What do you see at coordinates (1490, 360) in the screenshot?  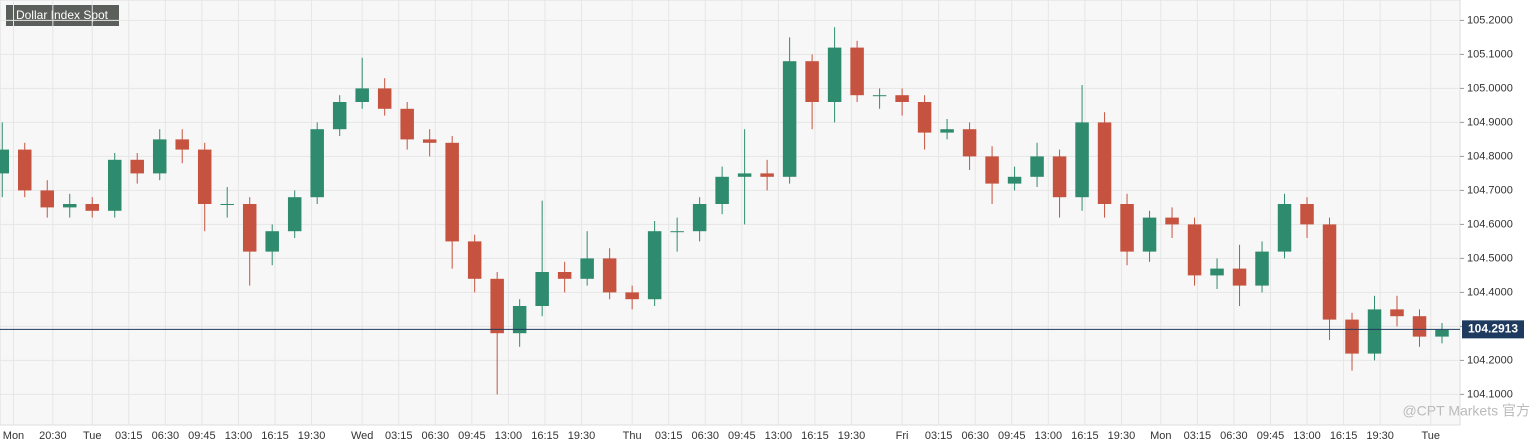 I see `y-tick-label: 104.2000` at bounding box center [1490, 360].